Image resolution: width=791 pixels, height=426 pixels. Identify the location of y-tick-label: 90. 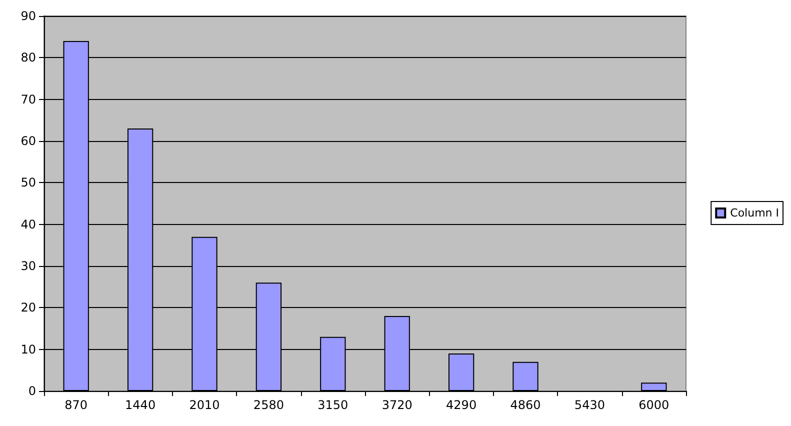
(28, 16).